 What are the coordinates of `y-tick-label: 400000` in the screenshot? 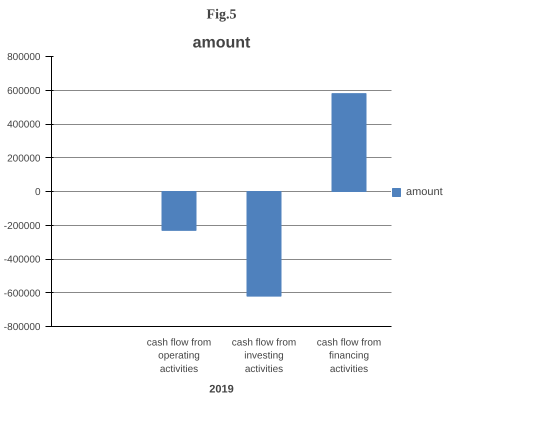 It's located at (24, 125).